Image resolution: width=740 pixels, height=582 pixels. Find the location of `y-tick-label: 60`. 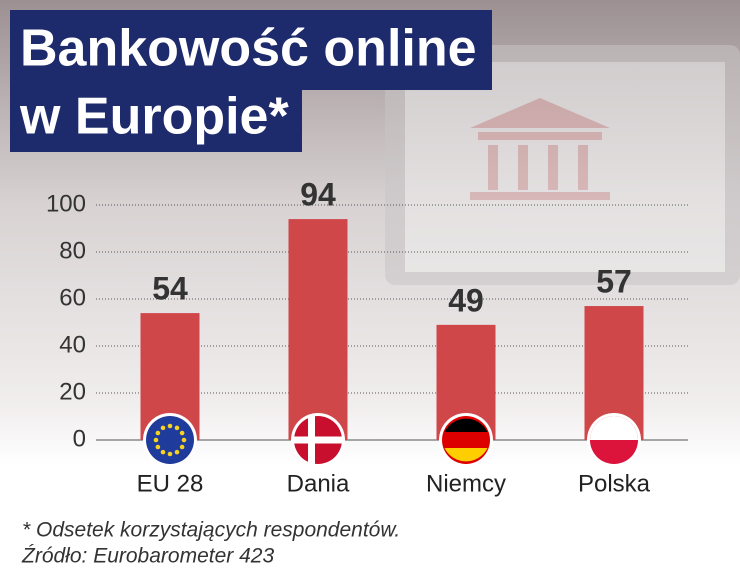

y-tick-label: 60 is located at coordinates (72, 297).